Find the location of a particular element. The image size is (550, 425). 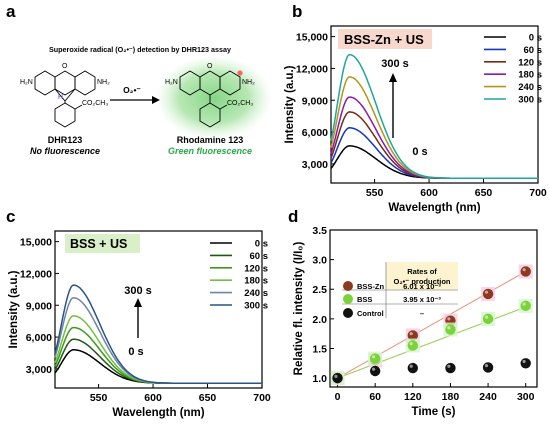

panel-c-frame is located at coordinates (158, 309).